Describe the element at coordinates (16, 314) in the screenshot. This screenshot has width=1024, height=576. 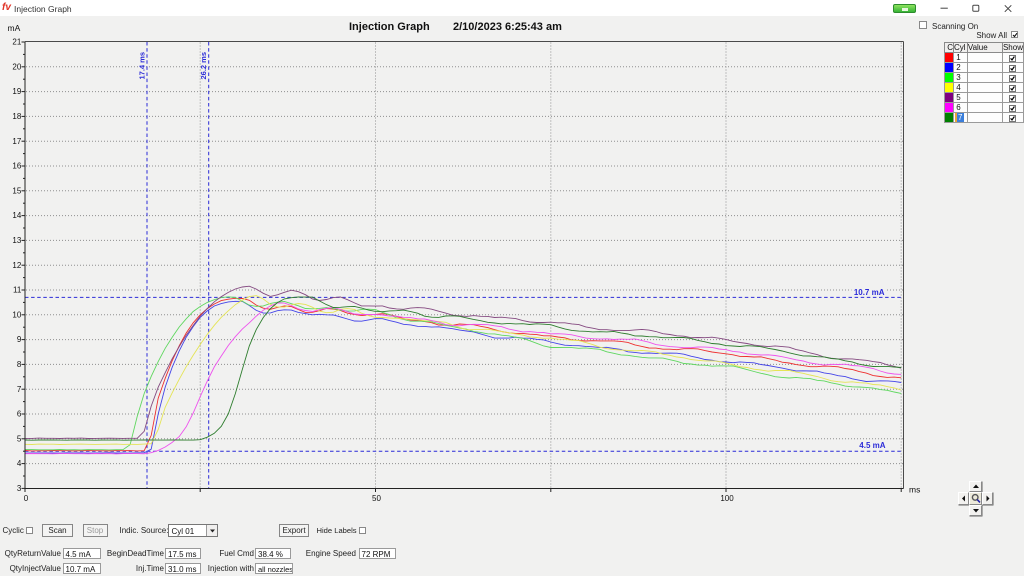
I see `svg-text: 10` at that location.